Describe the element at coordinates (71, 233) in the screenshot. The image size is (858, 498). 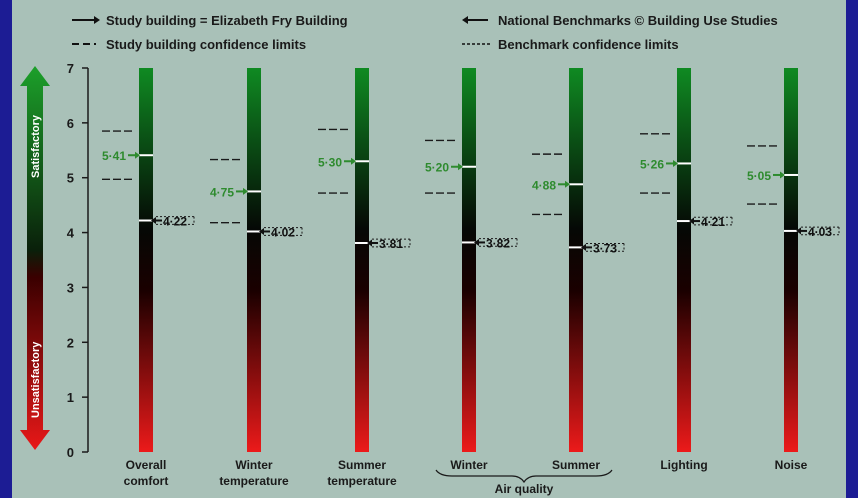
I see `y-tick-label: 4` at that location.